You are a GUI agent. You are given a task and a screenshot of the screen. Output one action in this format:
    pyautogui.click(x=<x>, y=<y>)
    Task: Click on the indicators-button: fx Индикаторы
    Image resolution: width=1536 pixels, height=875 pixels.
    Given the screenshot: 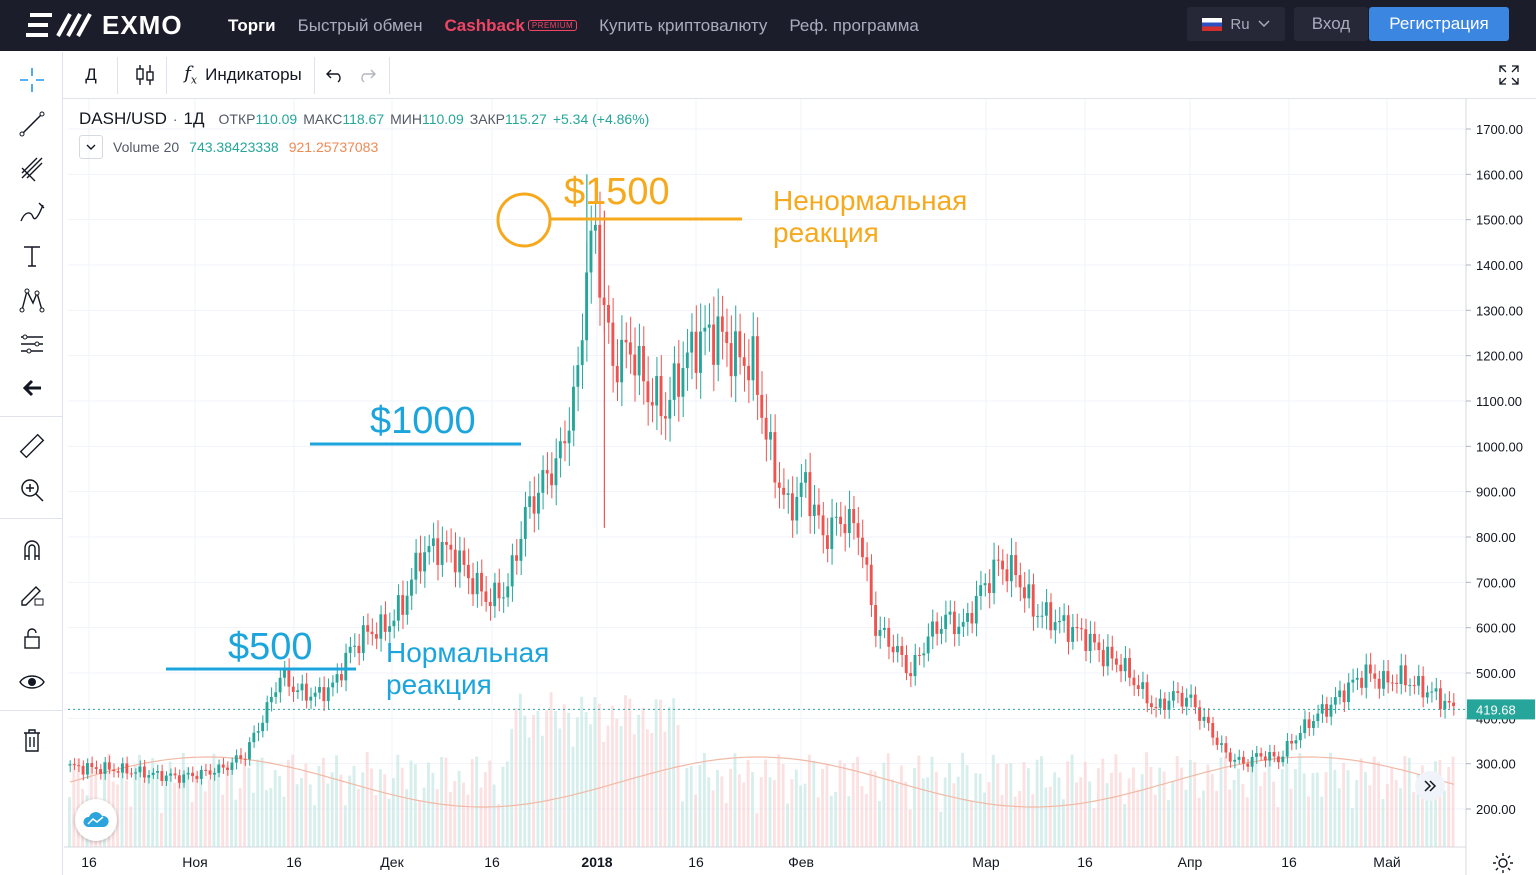 What is the action you would take?
    pyautogui.click(x=243, y=75)
    